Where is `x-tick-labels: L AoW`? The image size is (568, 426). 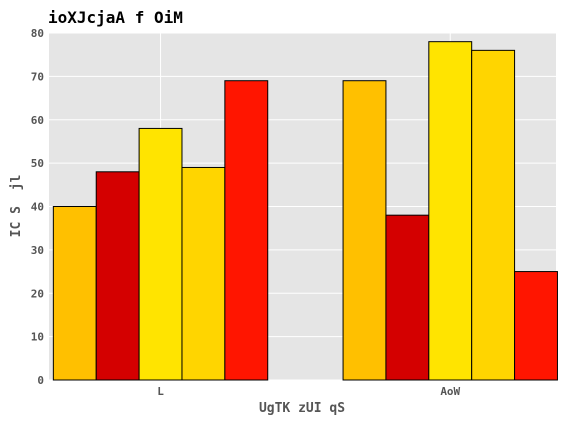 x-tick-labels: L AoW is located at coordinates (308, 391).